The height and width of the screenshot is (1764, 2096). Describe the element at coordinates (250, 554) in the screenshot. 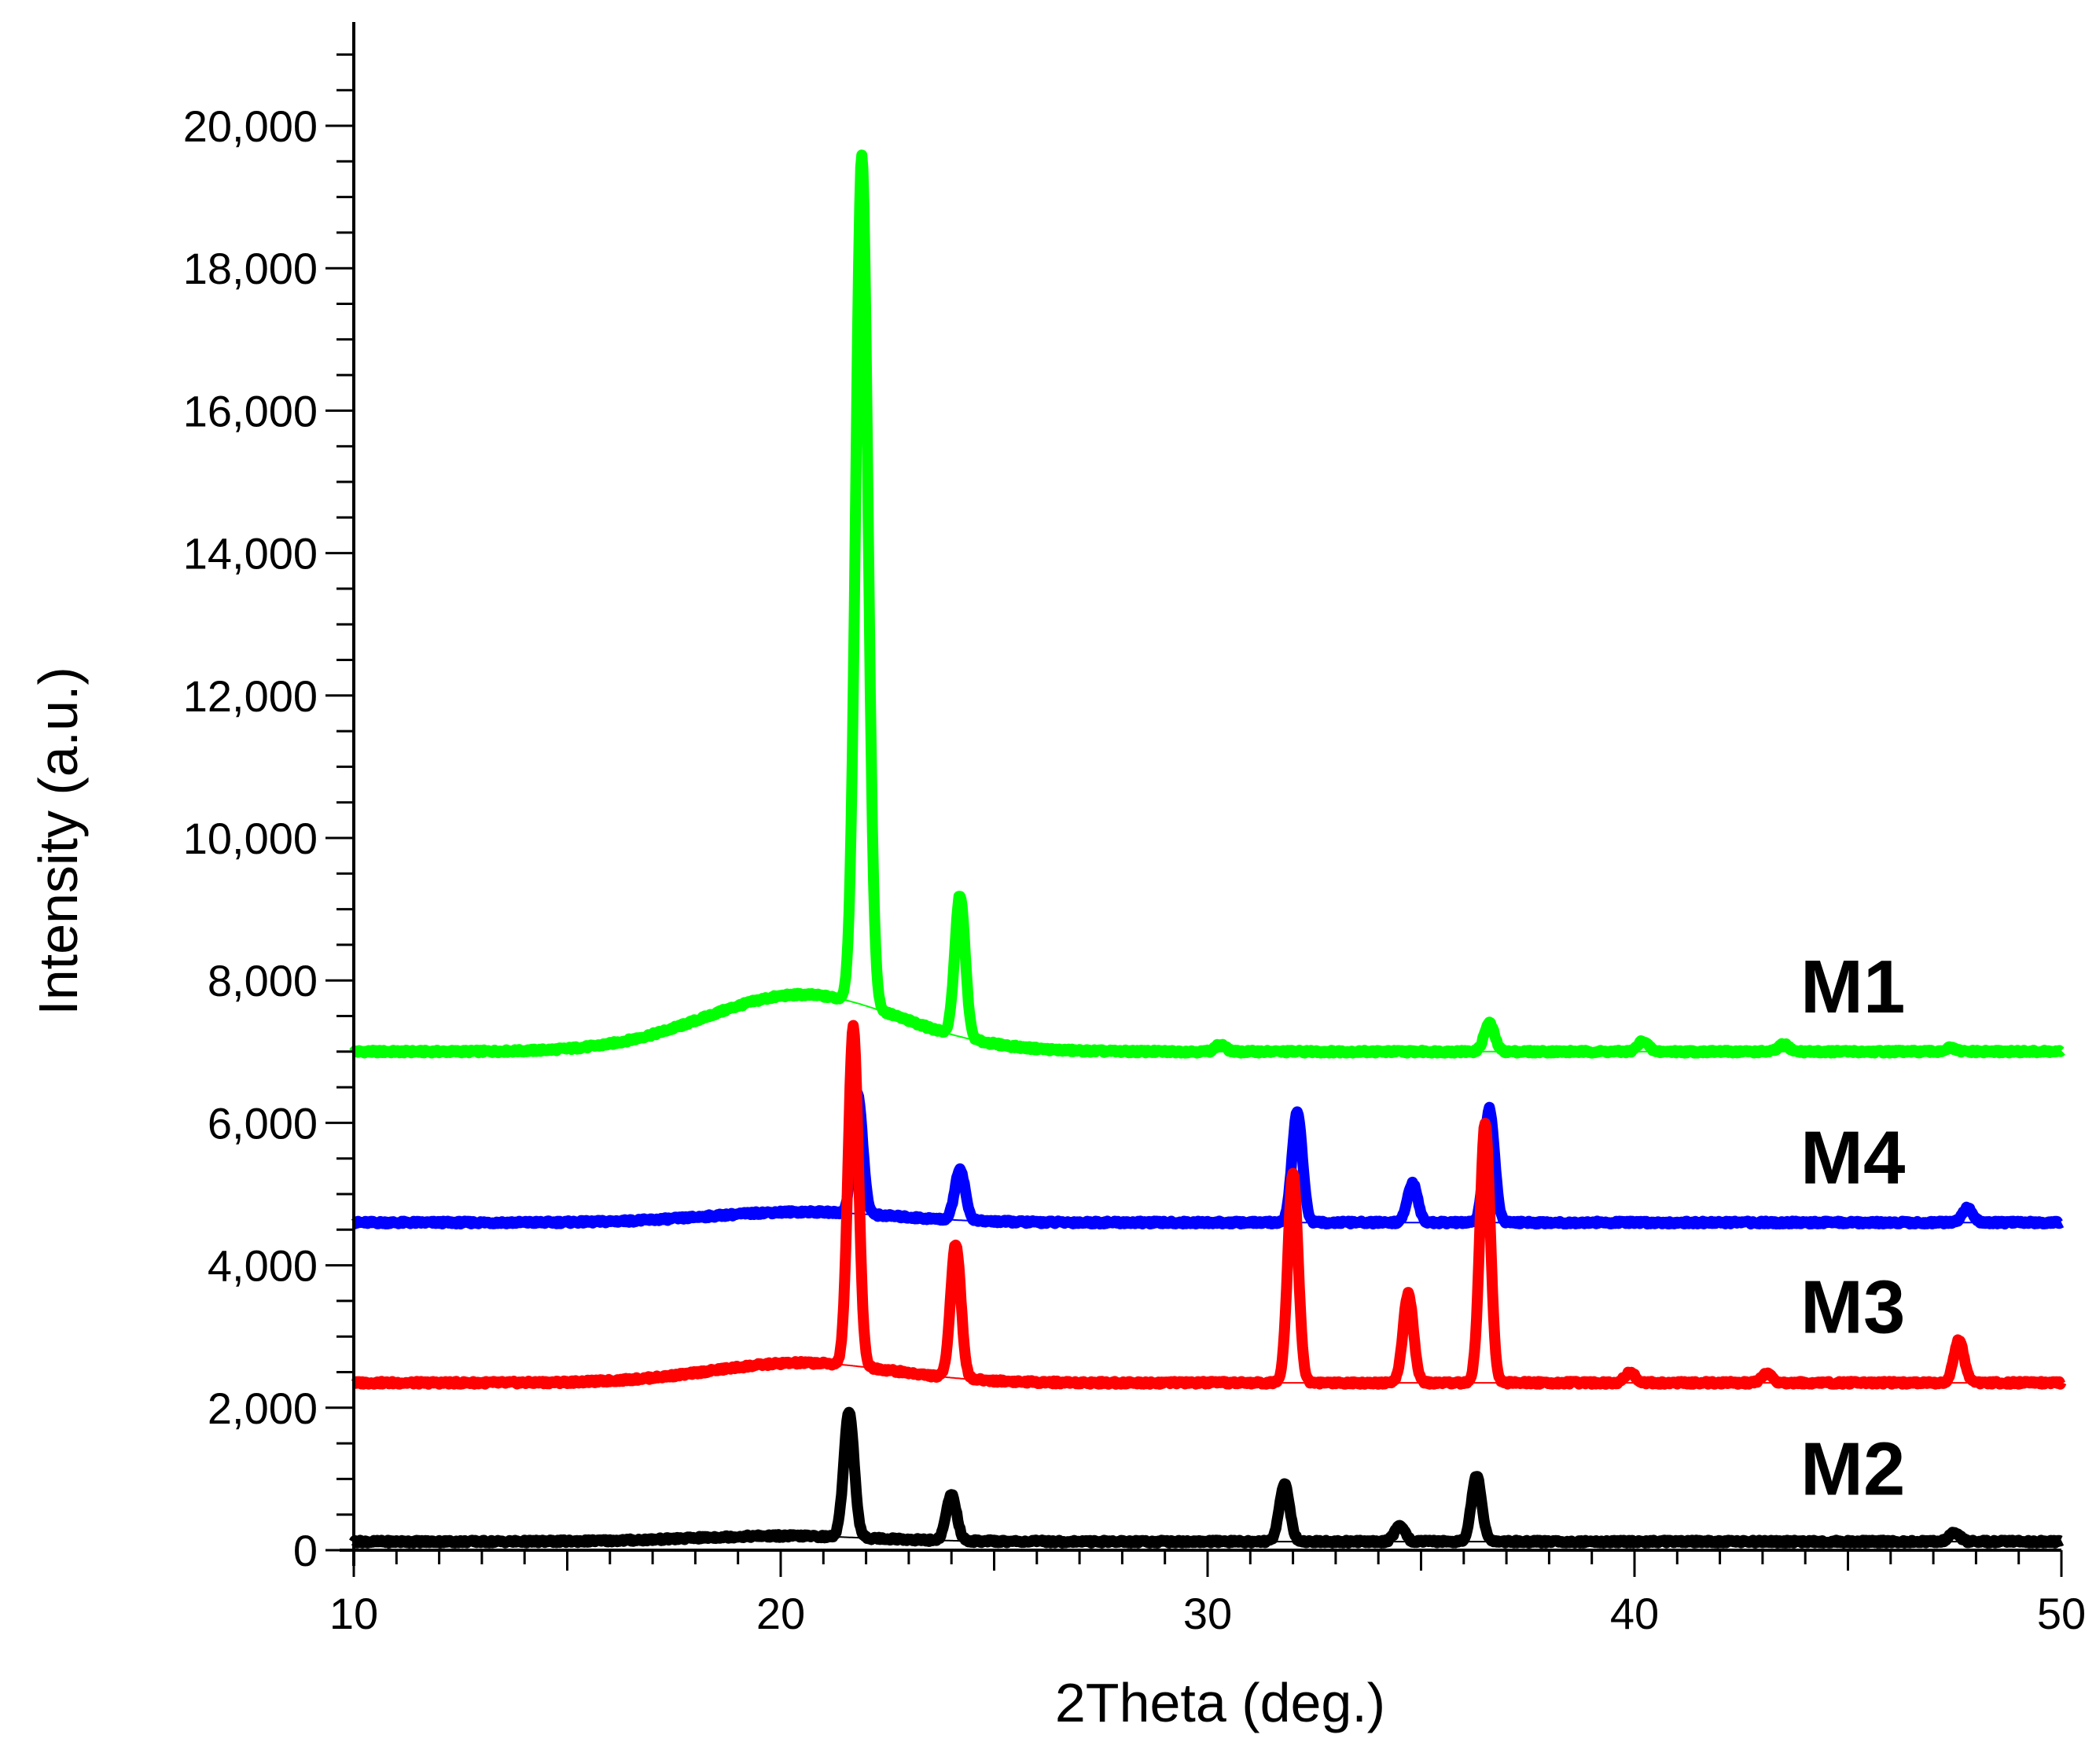

I see `y-tick-label: 14,000` at that location.